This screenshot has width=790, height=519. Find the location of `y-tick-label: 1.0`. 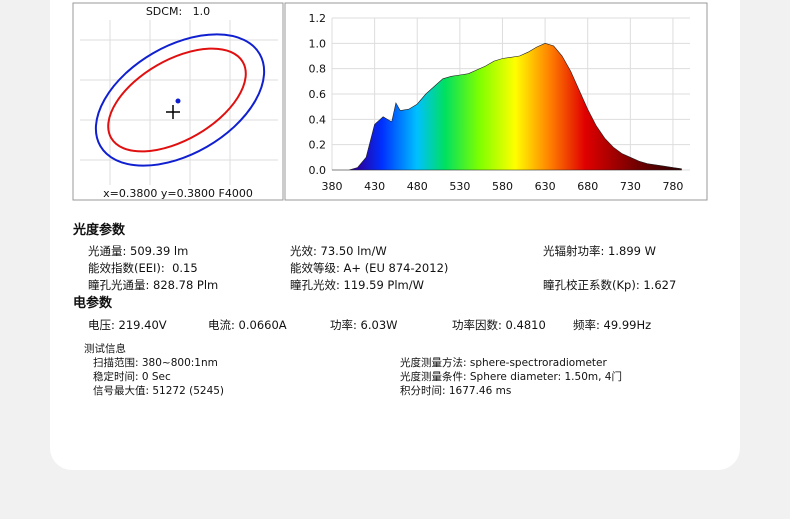

y-tick-label: 1.0 is located at coordinates (318, 43).